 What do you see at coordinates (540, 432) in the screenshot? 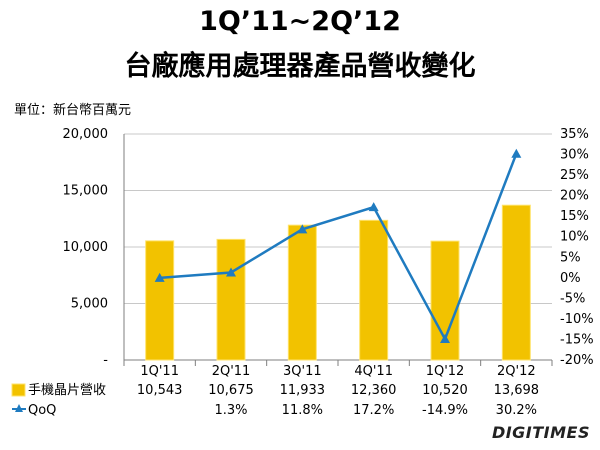
I see `digitimes-logo: DIGITIMES` at bounding box center [540, 432].